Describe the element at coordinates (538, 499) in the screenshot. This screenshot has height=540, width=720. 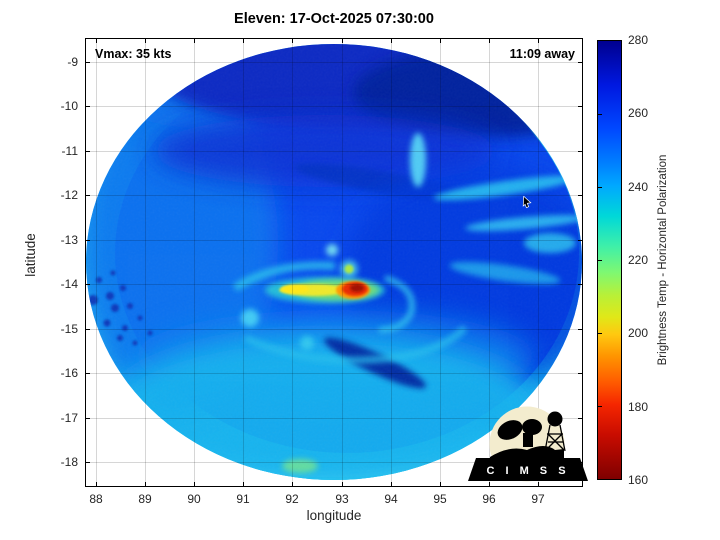
I see `x-tick-label: 97` at that location.